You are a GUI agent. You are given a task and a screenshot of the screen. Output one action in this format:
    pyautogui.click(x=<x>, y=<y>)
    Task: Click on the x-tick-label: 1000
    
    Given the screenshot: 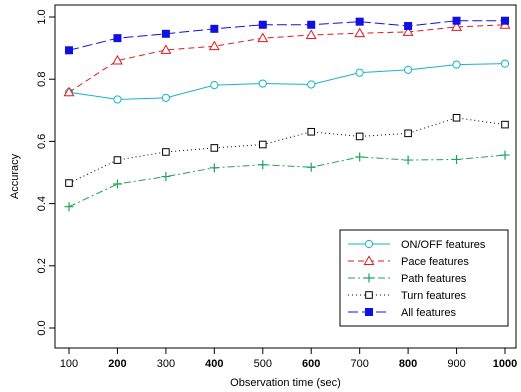 What is the action you would take?
    pyautogui.click(x=505, y=364)
    